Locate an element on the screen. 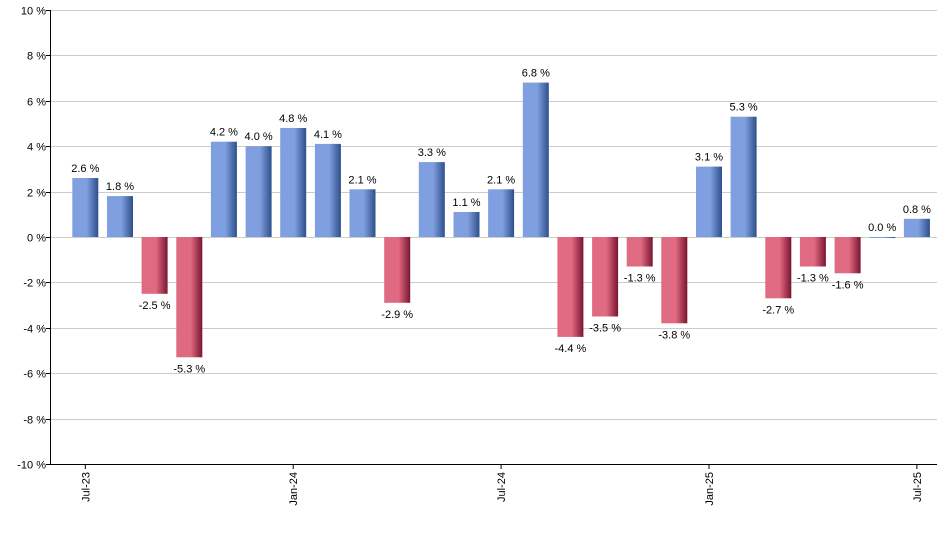 This screenshot has width=940, height=550. y-tick-label: 2 % is located at coordinates (36, 194).